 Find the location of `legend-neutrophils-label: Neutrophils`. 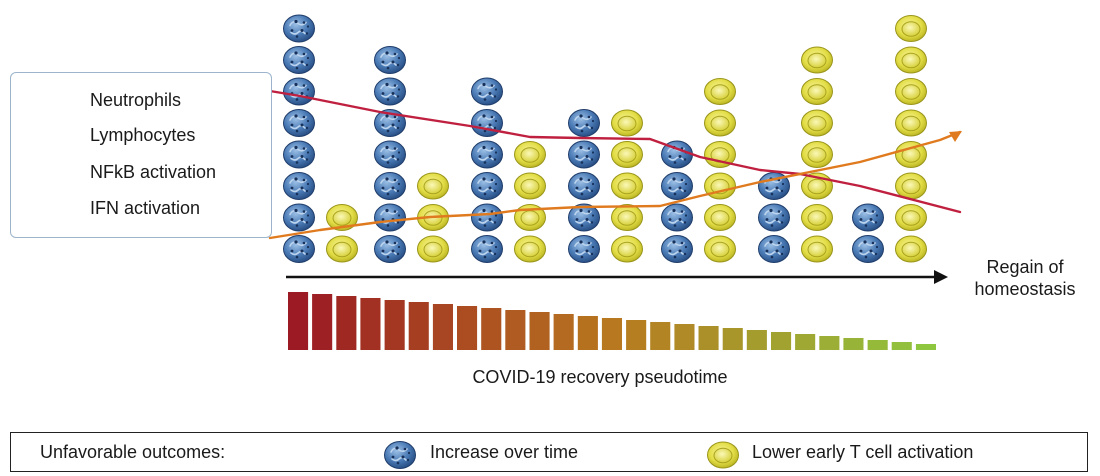

legend-neutrophils-label: Neutrophils is located at coordinates (136, 100).